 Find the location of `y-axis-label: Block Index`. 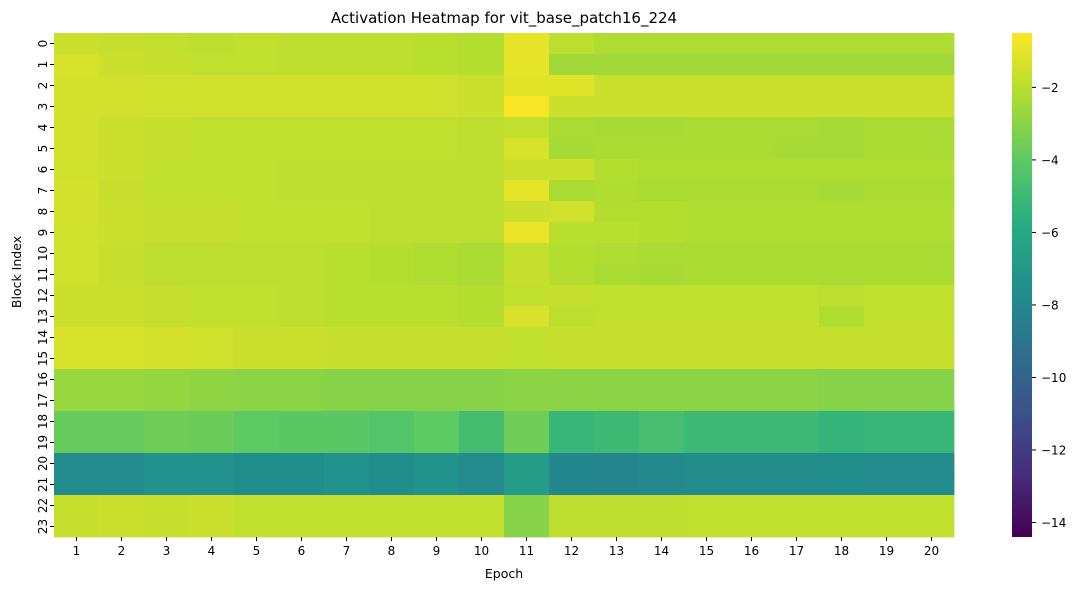

y-axis-label: Block Index is located at coordinates (16, 272).